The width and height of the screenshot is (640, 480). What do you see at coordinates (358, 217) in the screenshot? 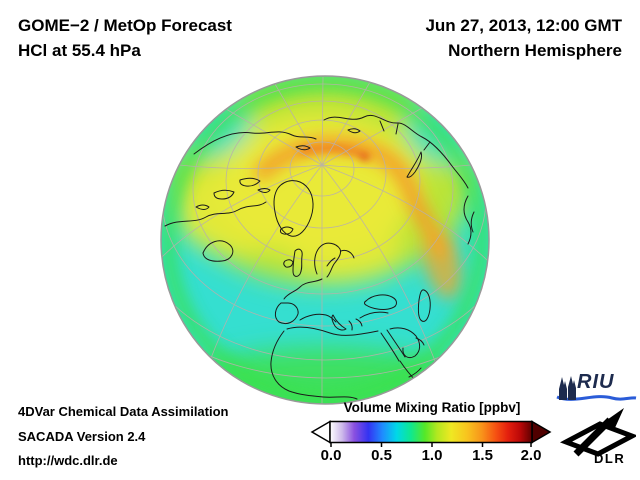
I see `polar-orange-band` at bounding box center [358, 217].